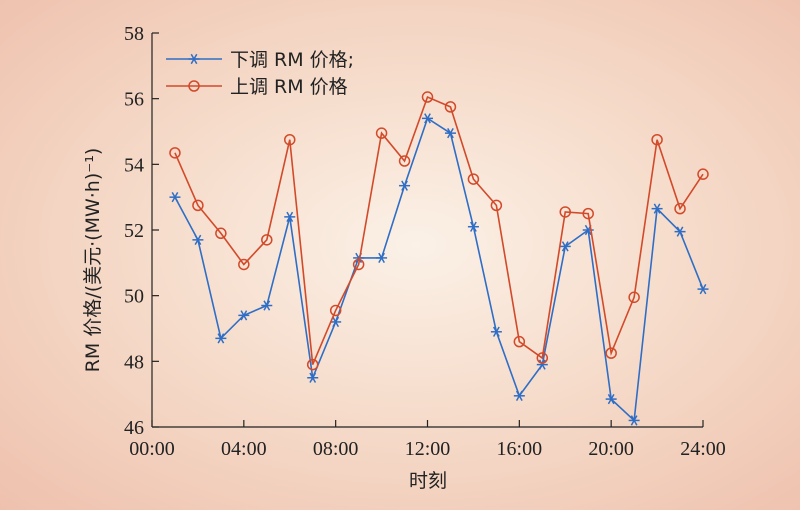 Image resolution: width=800 pixels, height=510 pixels. What do you see at coordinates (336, 449) in the screenshot?
I see `x-tick-label: 08:00` at bounding box center [336, 449].